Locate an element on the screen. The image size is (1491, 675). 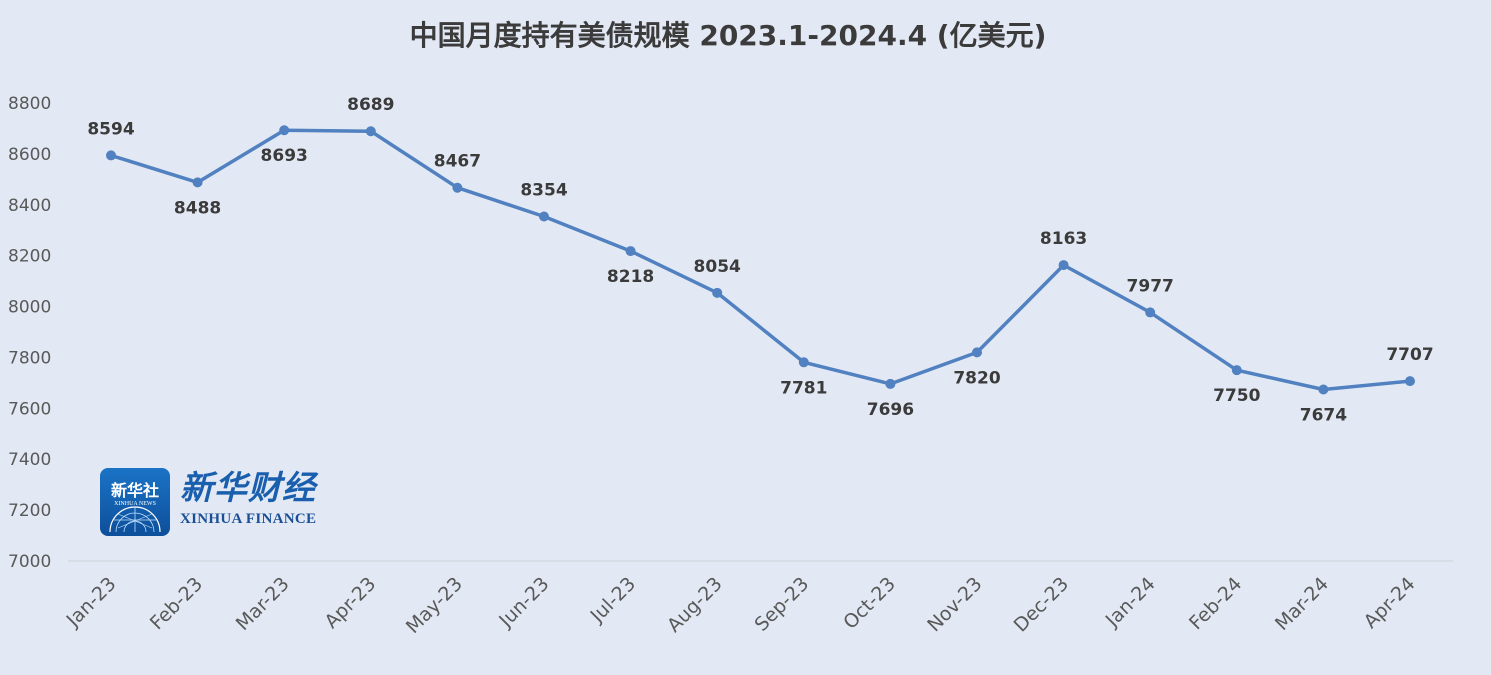
x-tick-label: Mar-24 is located at coordinates (1302, 604).